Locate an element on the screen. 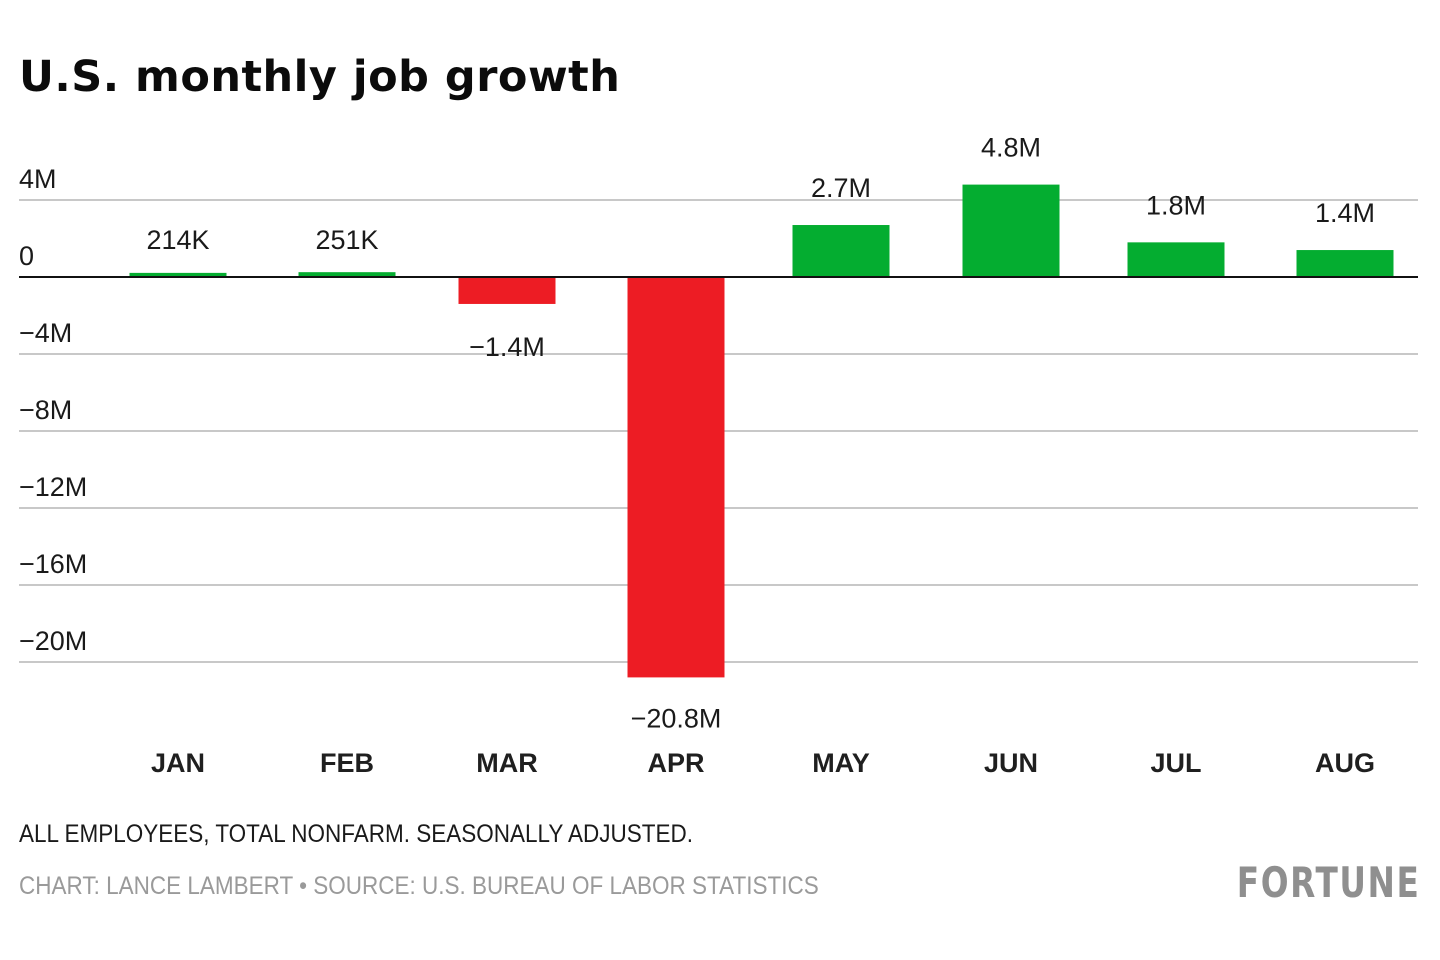  bar-feb is located at coordinates (347, 274).